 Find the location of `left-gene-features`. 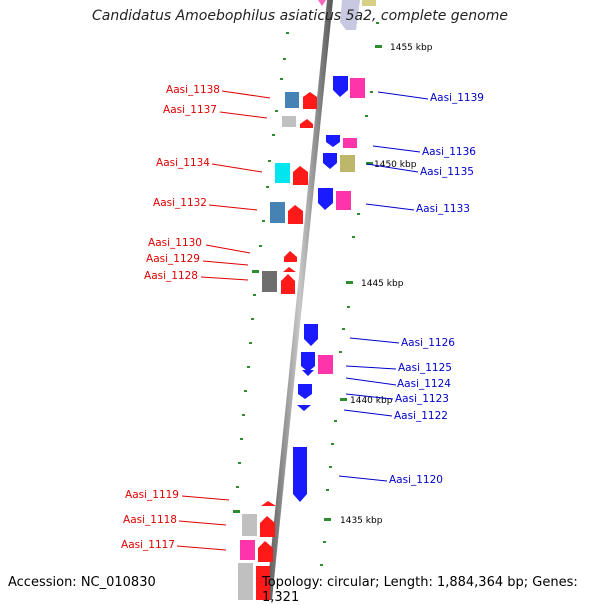

left-gene-features is located at coordinates (277, 346).